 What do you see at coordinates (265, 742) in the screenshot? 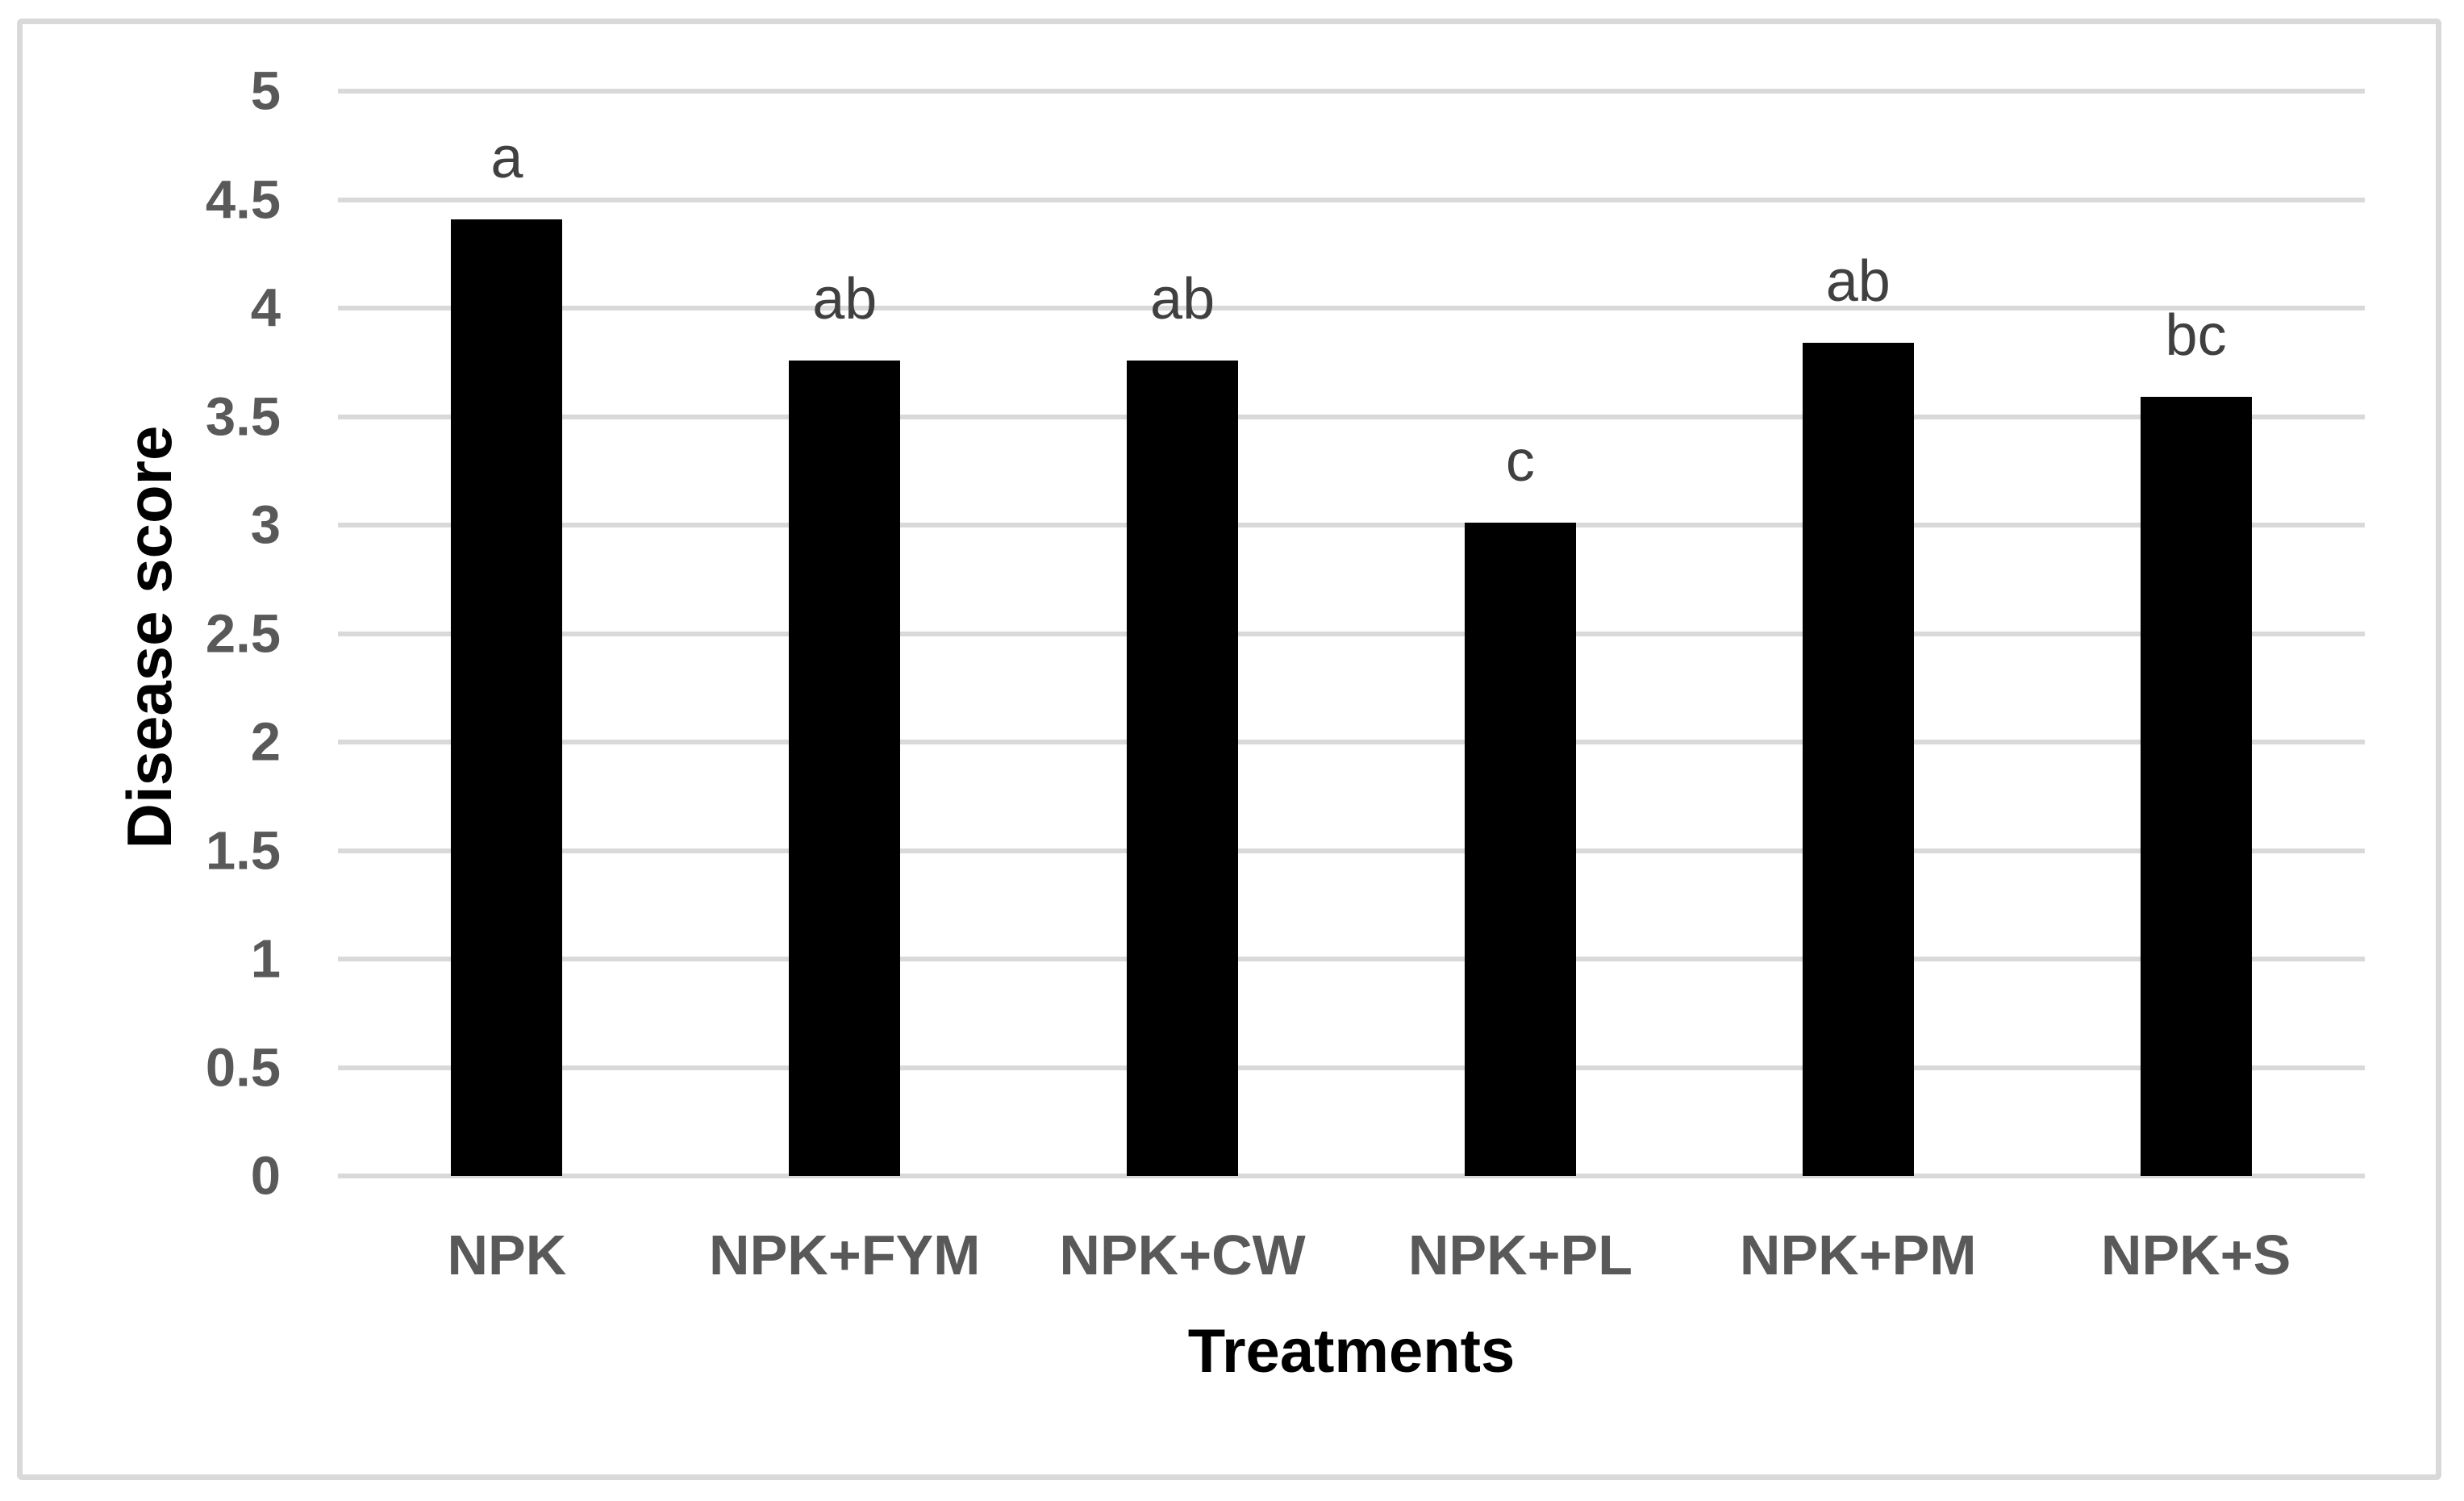
I see `y-tick-label: 2` at bounding box center [265, 742].